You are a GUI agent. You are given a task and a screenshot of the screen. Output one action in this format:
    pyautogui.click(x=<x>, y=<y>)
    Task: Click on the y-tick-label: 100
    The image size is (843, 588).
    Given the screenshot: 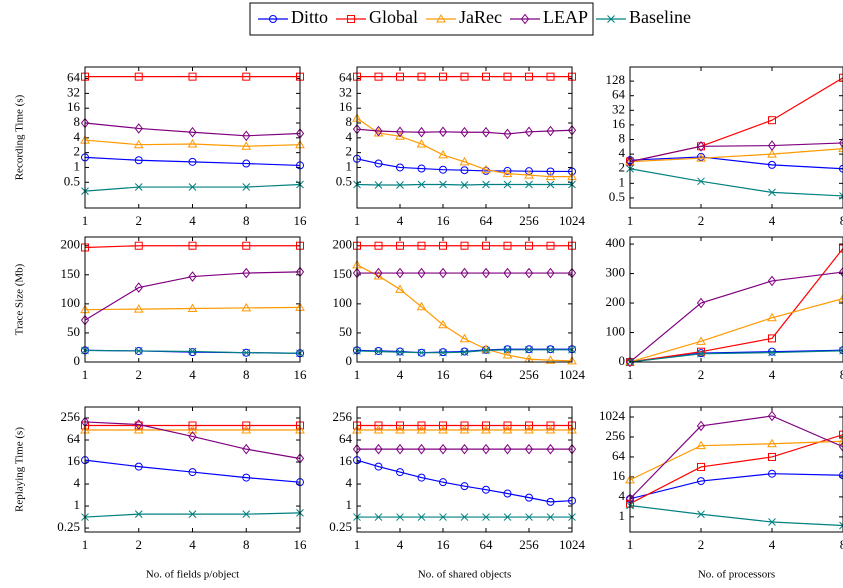 What is the action you would take?
    pyautogui.click(x=616, y=331)
    